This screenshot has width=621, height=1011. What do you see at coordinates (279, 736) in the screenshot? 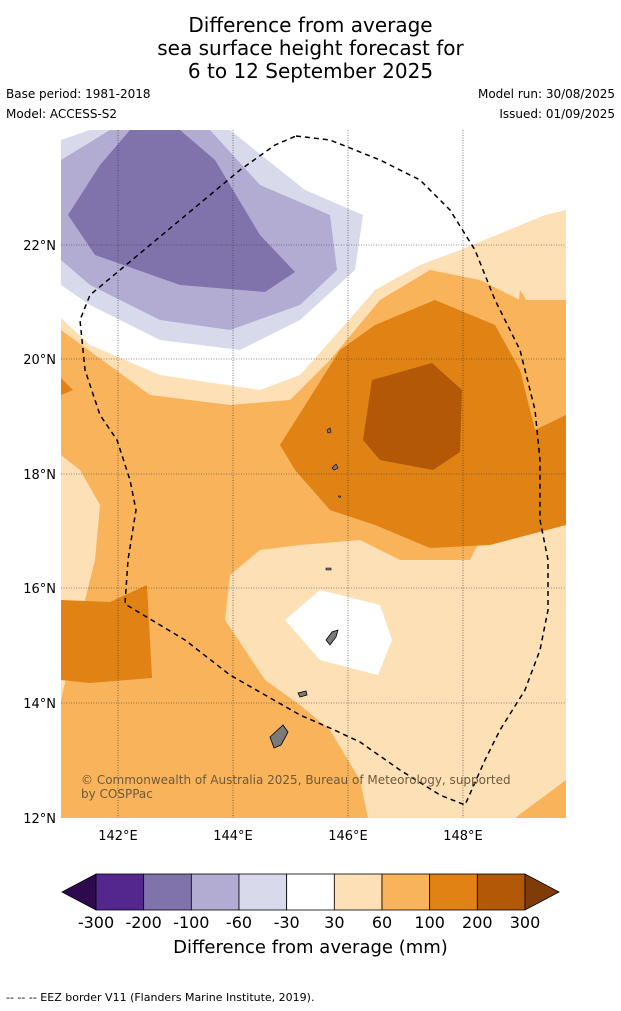
I see `island-guam-icon` at bounding box center [279, 736].